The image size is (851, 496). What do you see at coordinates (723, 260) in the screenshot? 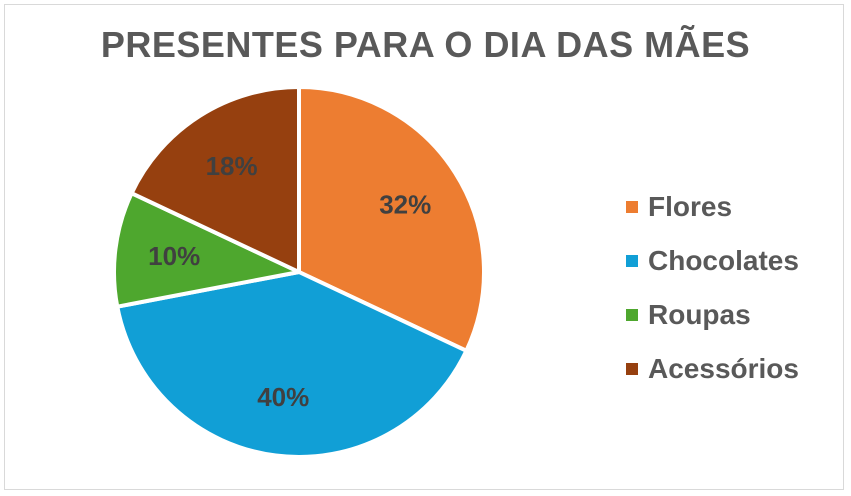
I see `legend-label: Chocolates` at bounding box center [723, 260].